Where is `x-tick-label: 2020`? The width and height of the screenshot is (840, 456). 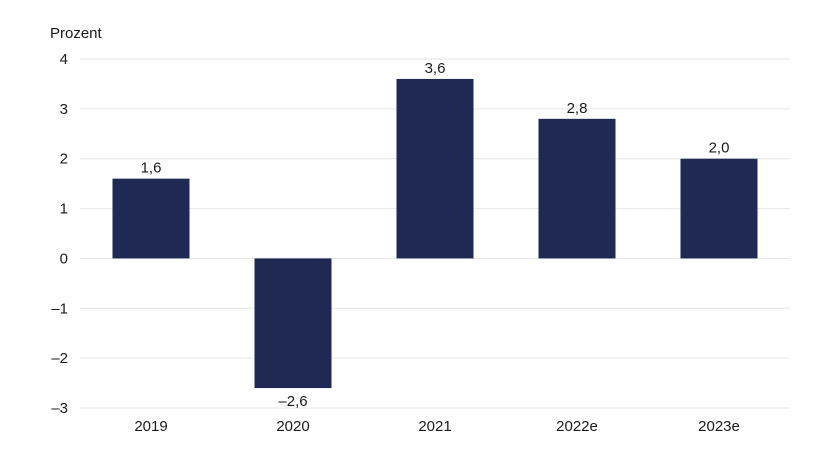
x-tick-label: 2020 is located at coordinates (292, 426).